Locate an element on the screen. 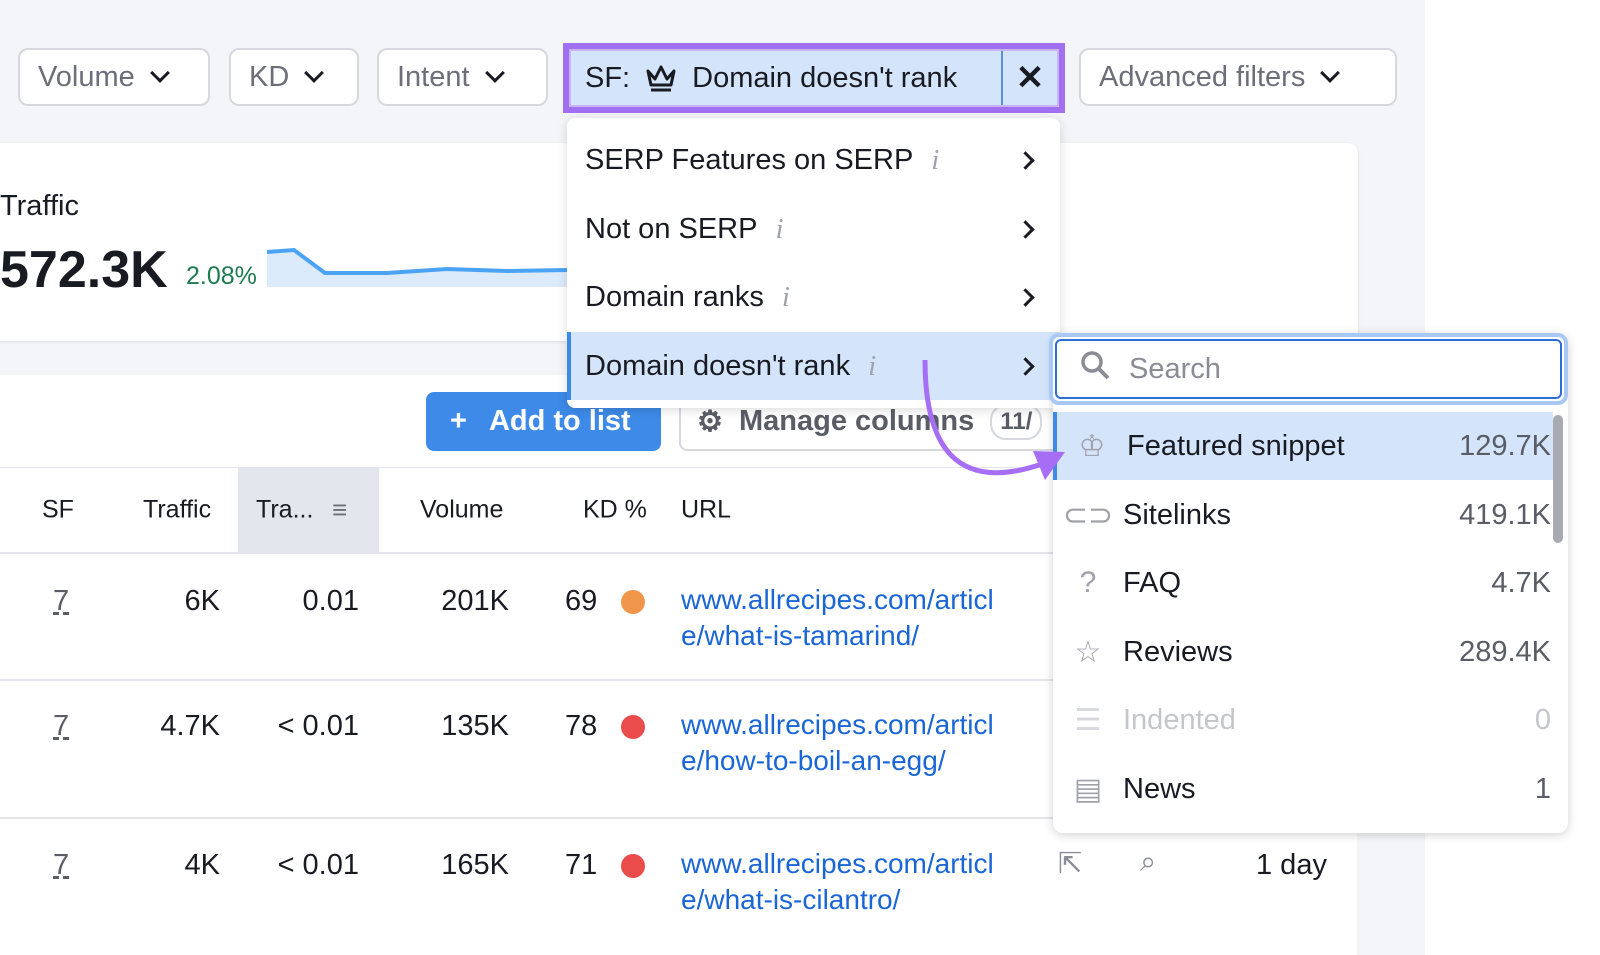  advanced-filters: Advanced filters is located at coordinates (1238, 77).